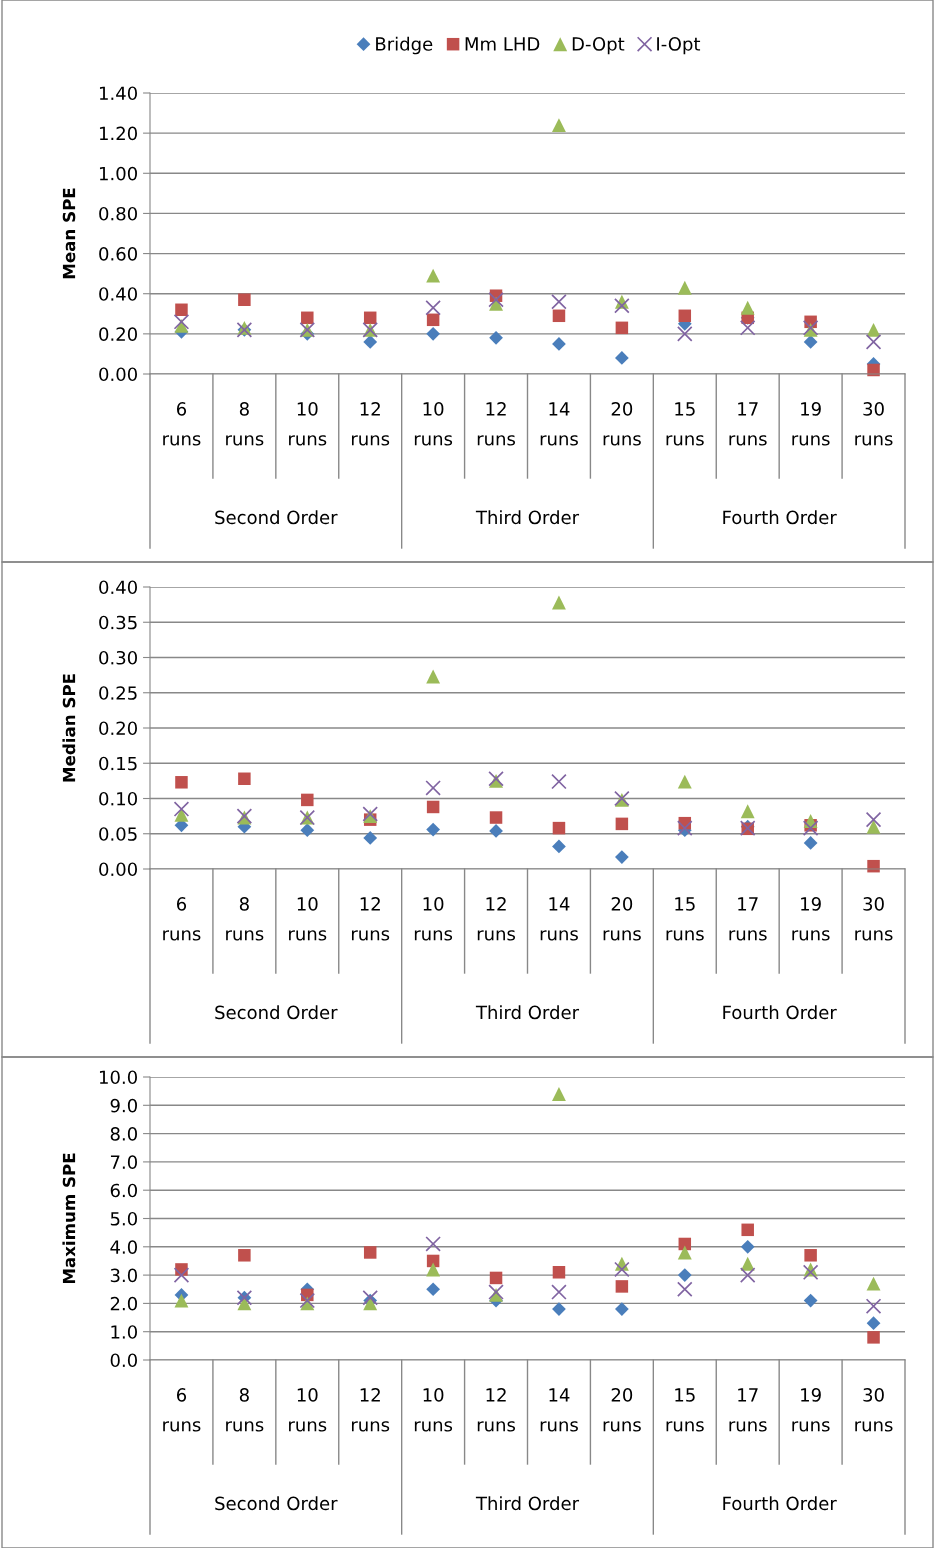  Describe the element at coordinates (118, 622) in the screenshot. I see `y-tick-label: 0.35` at that location.